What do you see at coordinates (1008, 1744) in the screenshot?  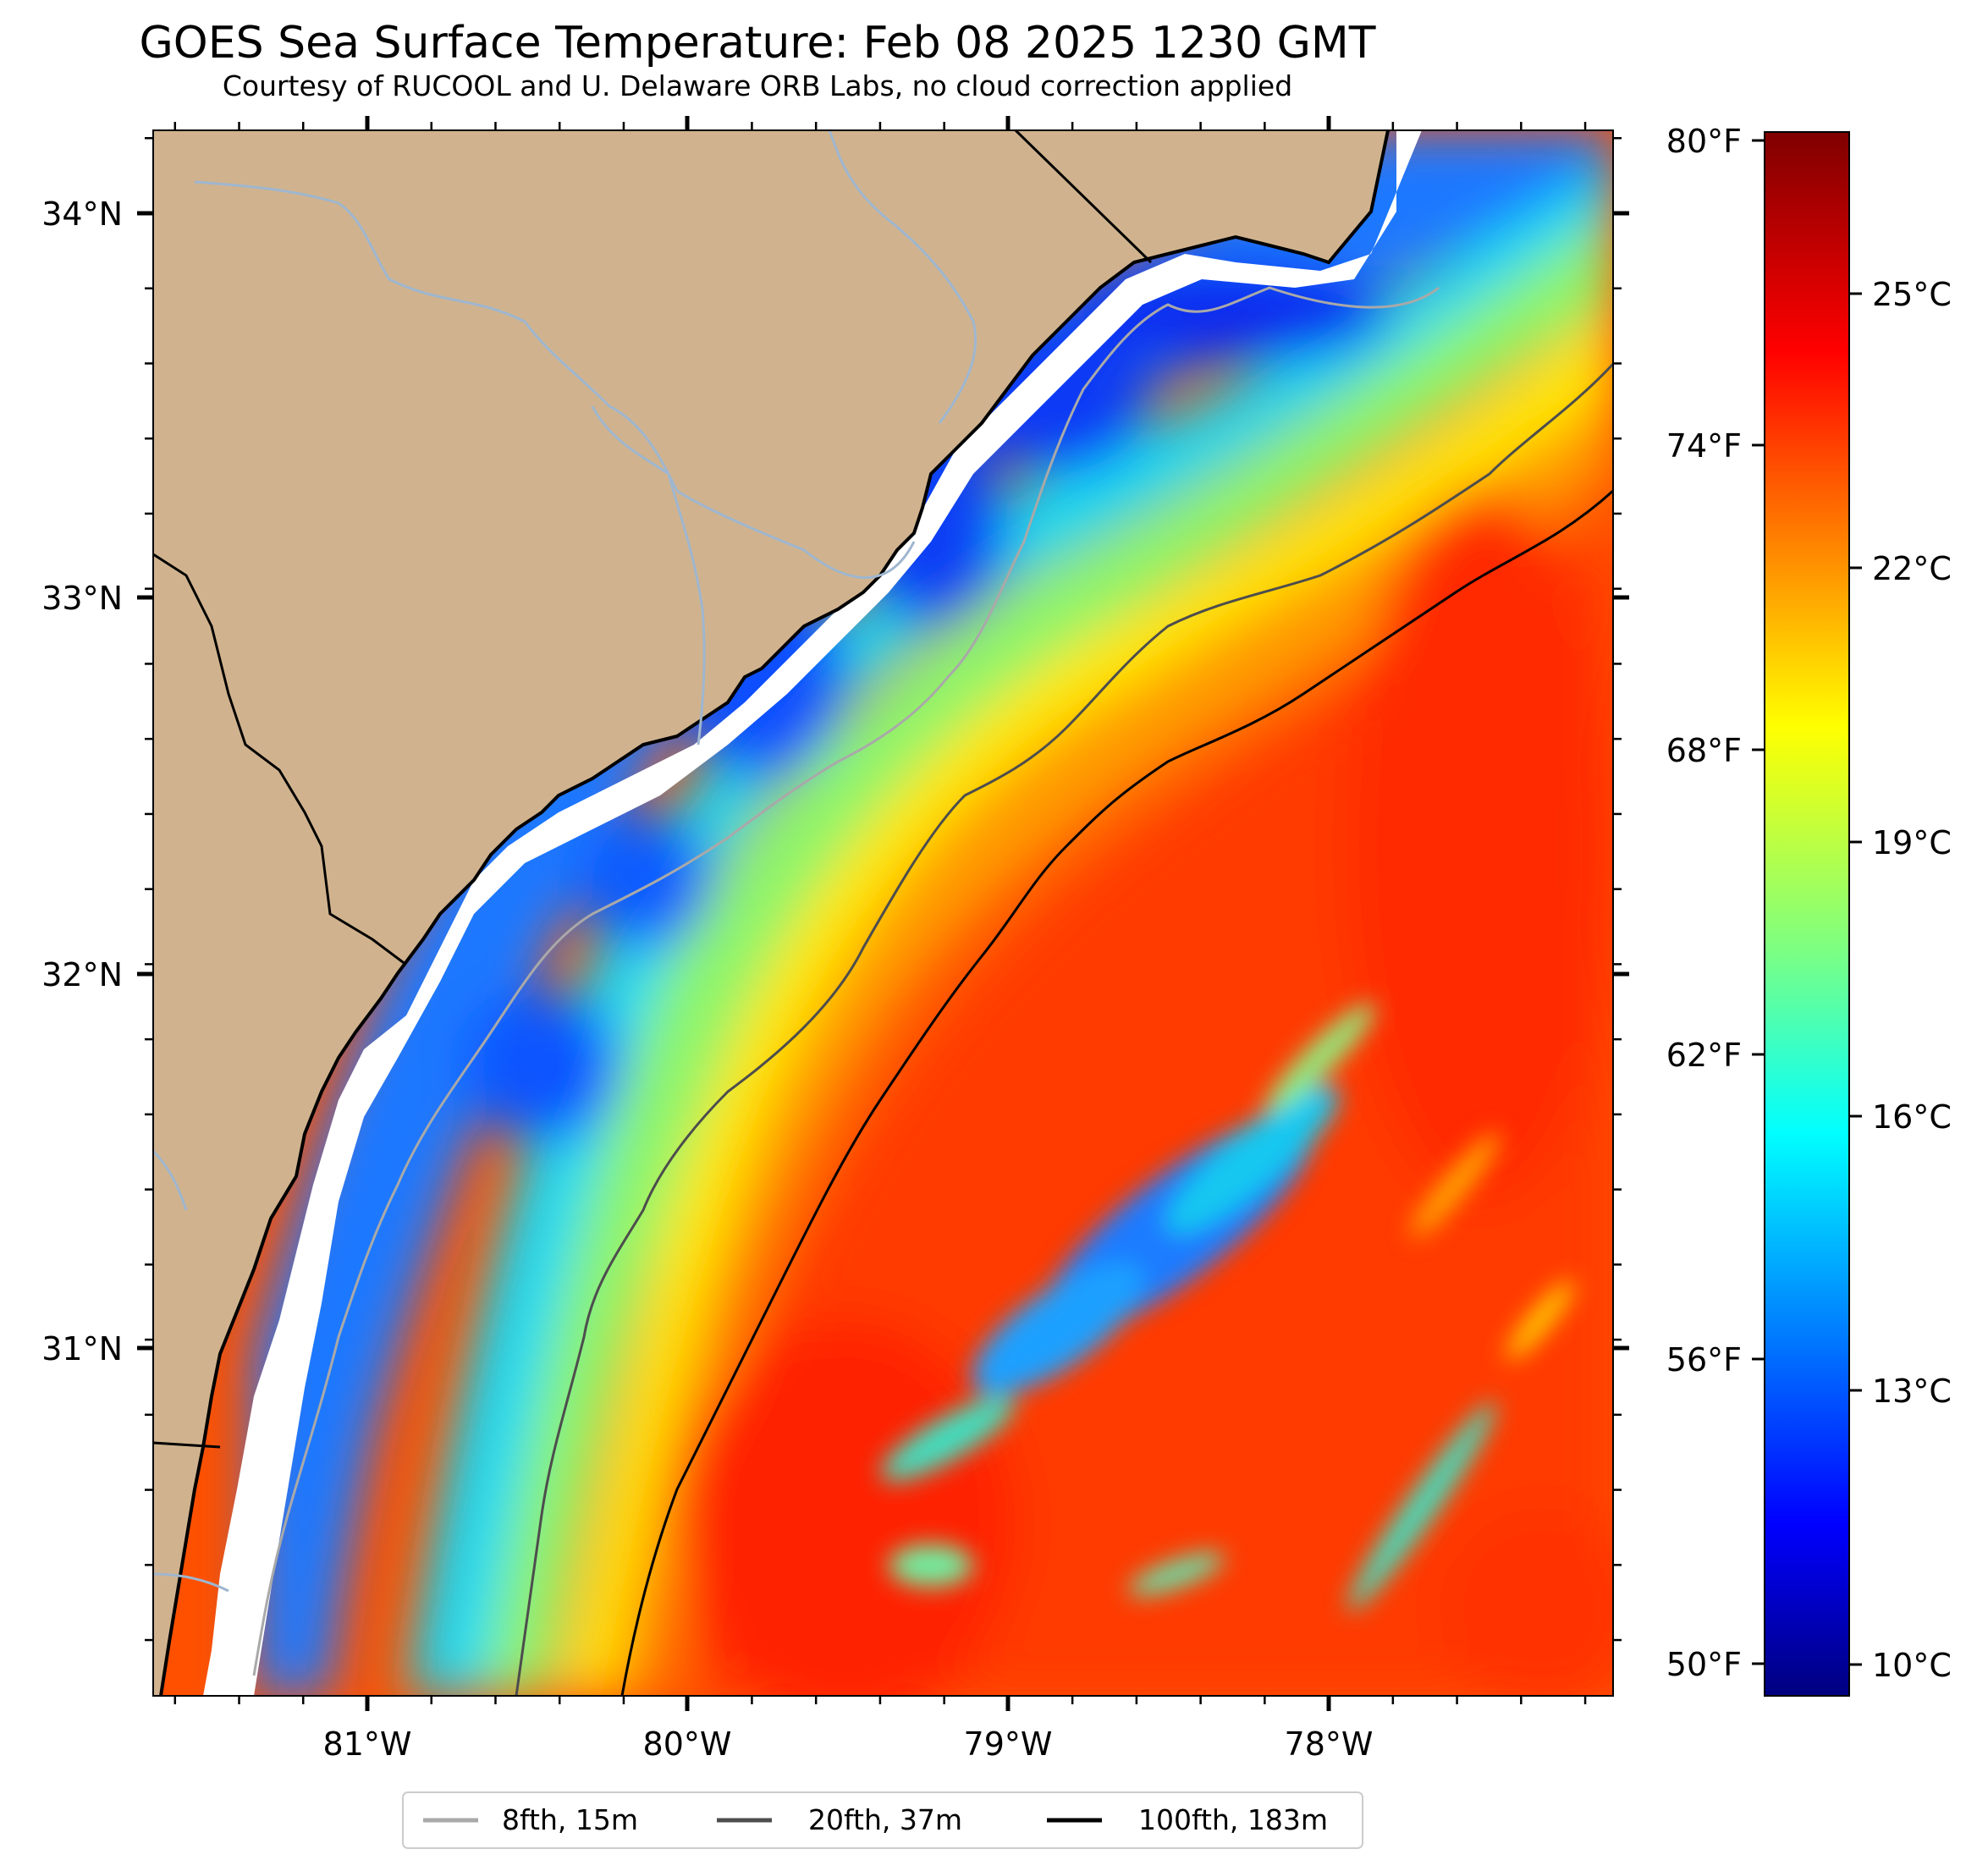 I see `lon-label-79w: 79°W` at bounding box center [1008, 1744].